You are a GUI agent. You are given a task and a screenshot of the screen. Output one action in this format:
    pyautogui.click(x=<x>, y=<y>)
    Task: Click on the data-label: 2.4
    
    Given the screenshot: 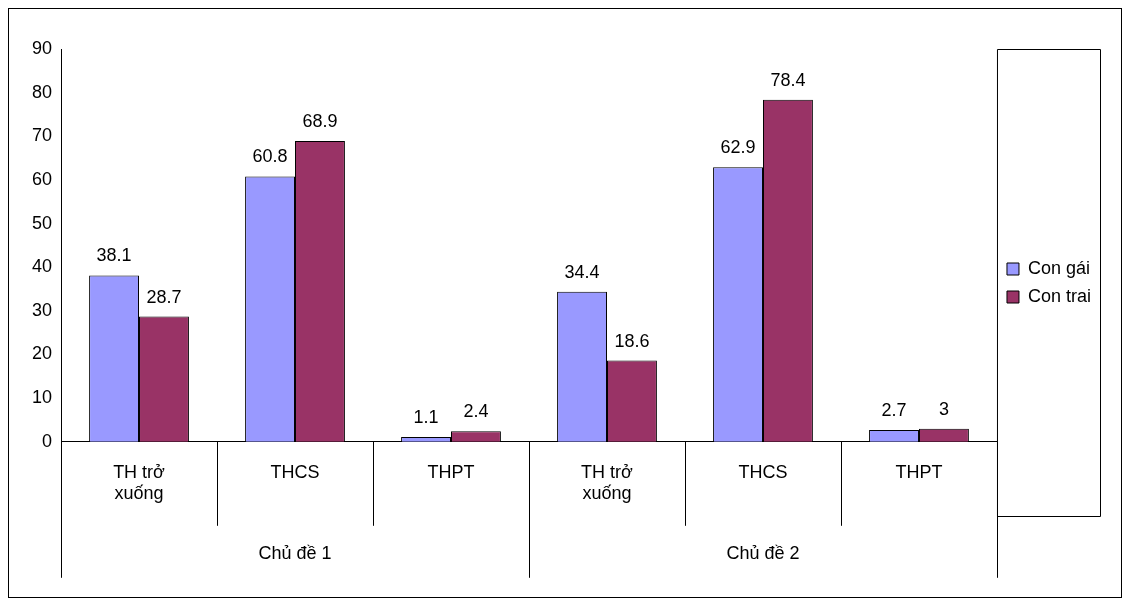 What is the action you would take?
    pyautogui.click(x=476, y=411)
    